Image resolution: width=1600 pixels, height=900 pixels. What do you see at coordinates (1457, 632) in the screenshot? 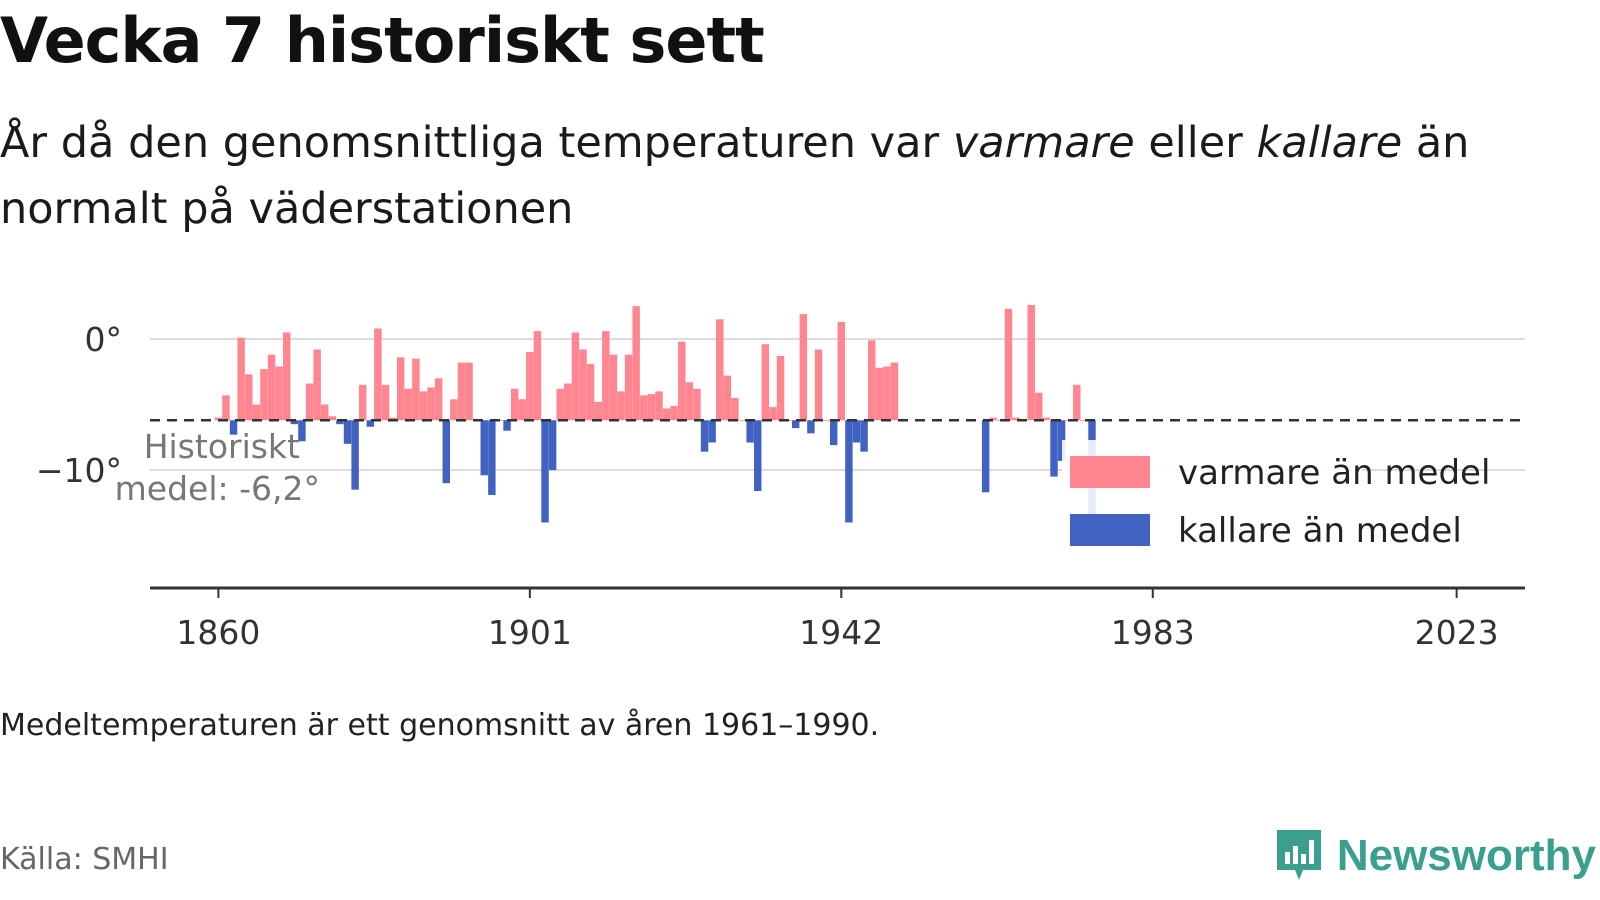
I see `x-tick-label: 2023` at bounding box center [1457, 632].